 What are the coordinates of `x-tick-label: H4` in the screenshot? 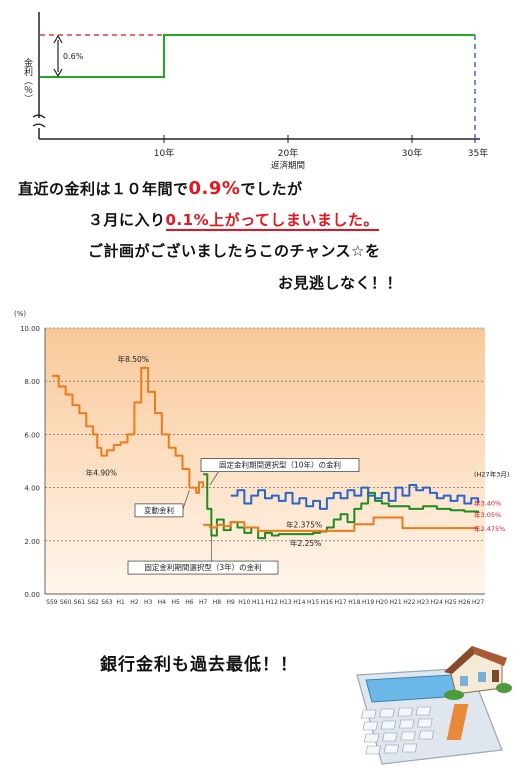 It's located at (162, 602).